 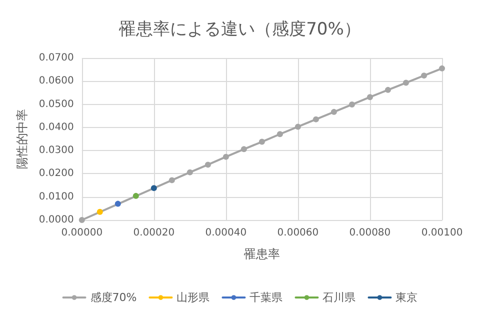 What do you see at coordinates (113, 297) in the screenshot?
I see `legend-label: 感度70%` at bounding box center [113, 297].